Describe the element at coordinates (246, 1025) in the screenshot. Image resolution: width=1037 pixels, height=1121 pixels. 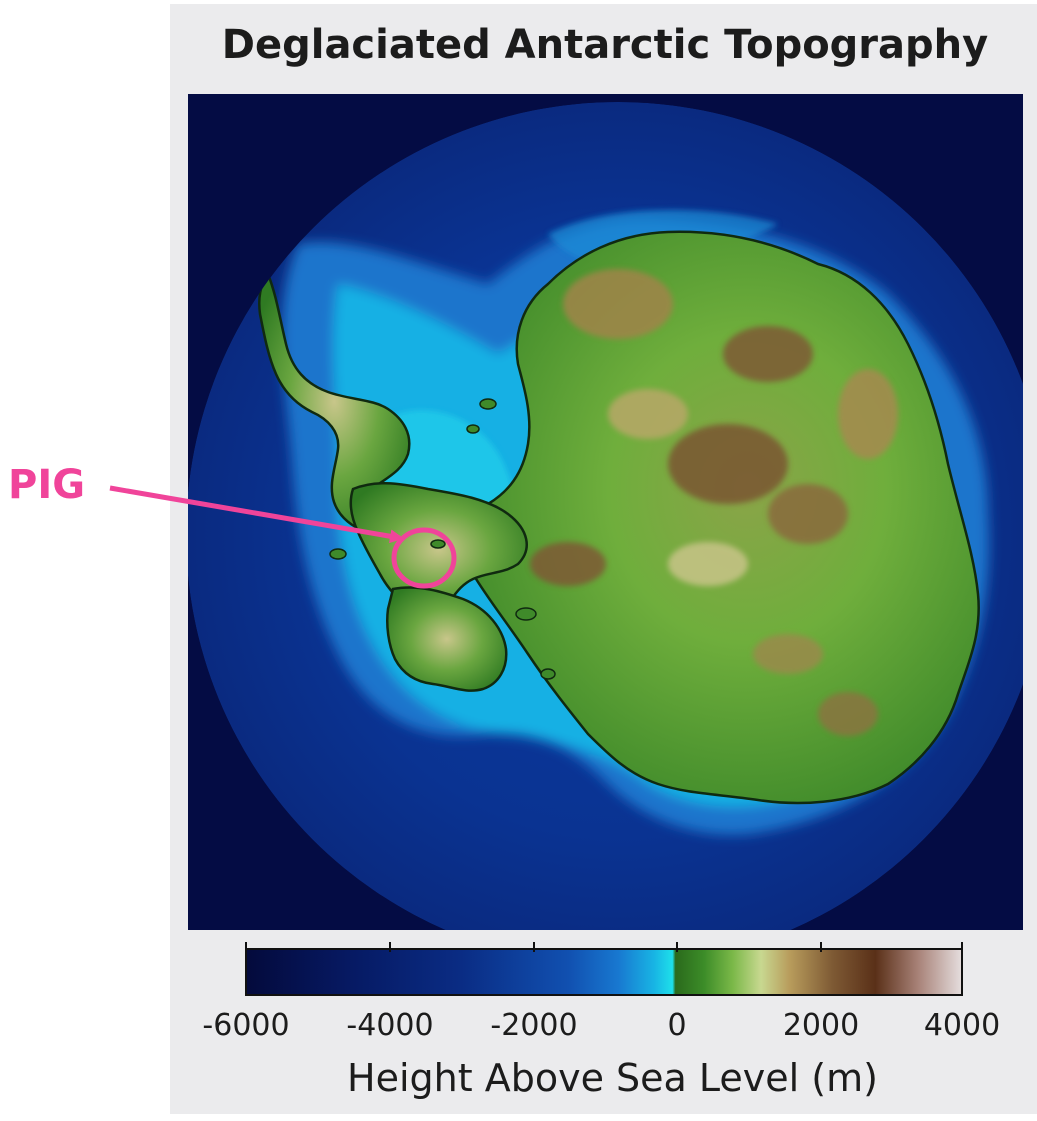
I see `colorbar-tick-label: -6000` at that location.